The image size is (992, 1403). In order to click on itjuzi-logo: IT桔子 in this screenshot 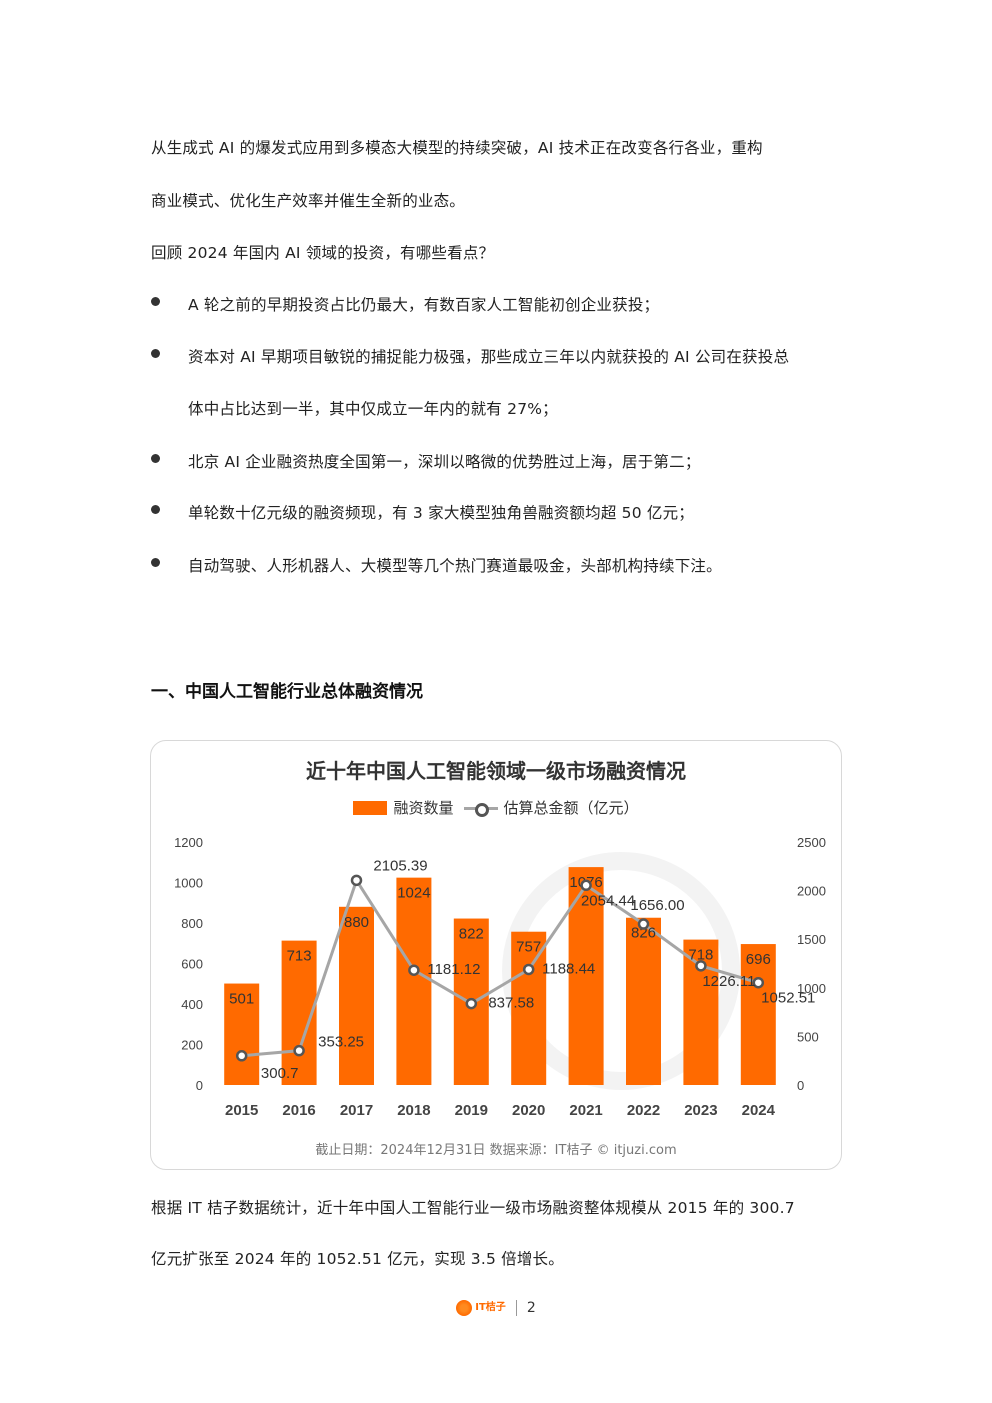, I will do `click(481, 1308)`.